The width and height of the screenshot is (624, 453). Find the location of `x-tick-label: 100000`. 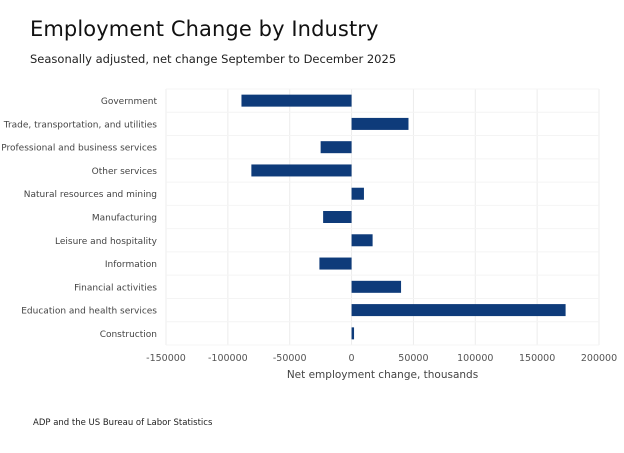

x-tick-label: 100000 is located at coordinates (475, 358).